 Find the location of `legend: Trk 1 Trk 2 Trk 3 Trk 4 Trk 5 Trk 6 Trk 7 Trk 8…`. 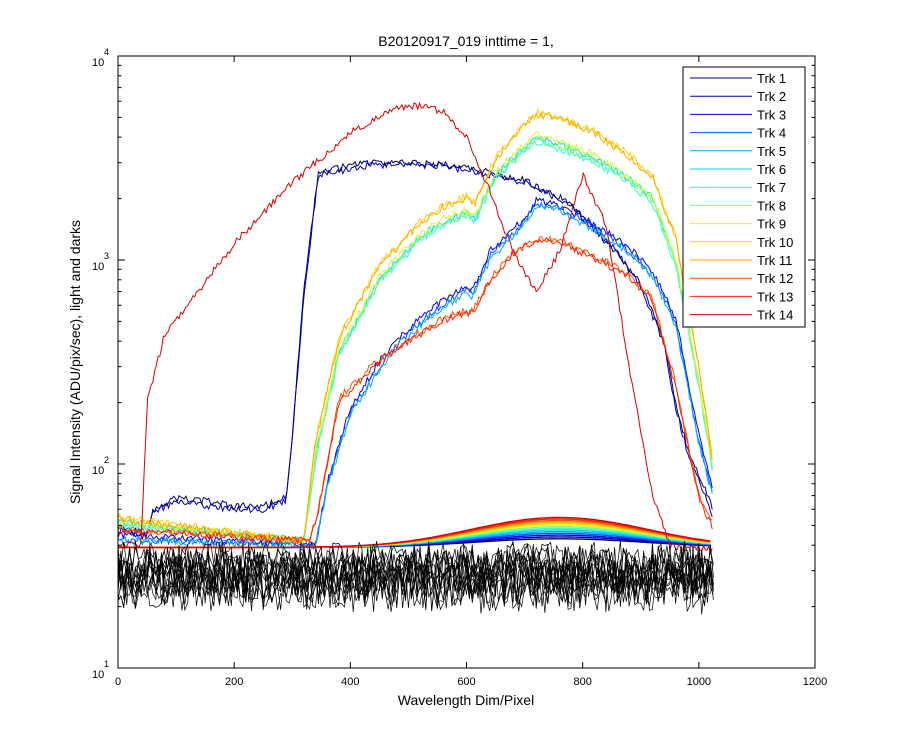

legend: Trk 1 Trk 2 Trk 3 Trk 4 Trk 5 Trk 6 Trk 7 Trk 8… is located at coordinates (744, 197).